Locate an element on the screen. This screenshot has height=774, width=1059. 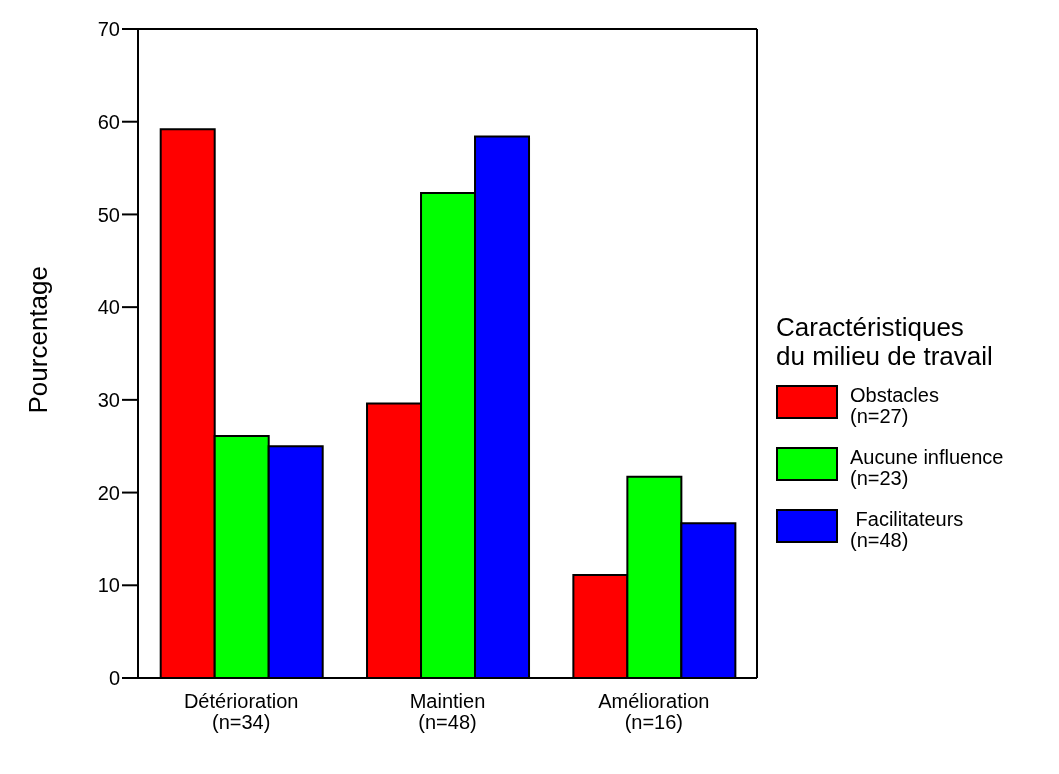
x-tick-label: Maintien (n=48) is located at coordinates (447, 711).